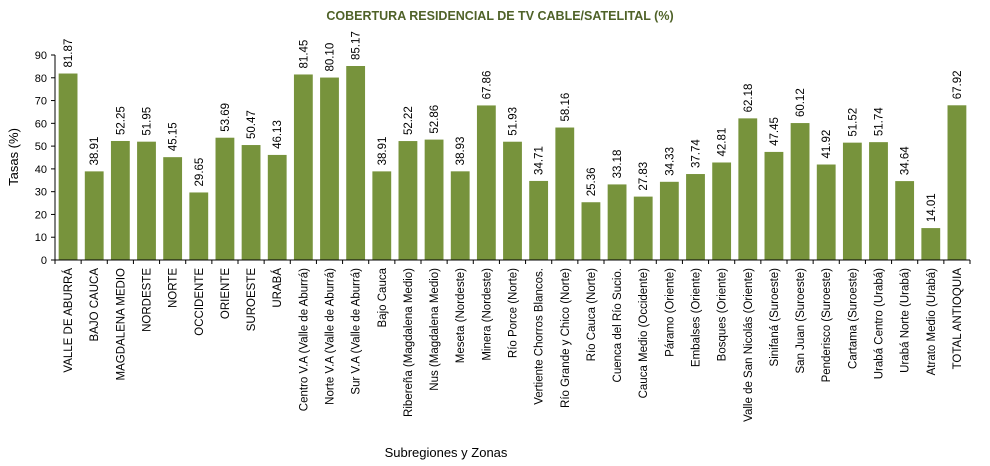  Describe the element at coordinates (95, 305) in the screenshot. I see `x-tick-label: BAJO CAUCA` at that location.